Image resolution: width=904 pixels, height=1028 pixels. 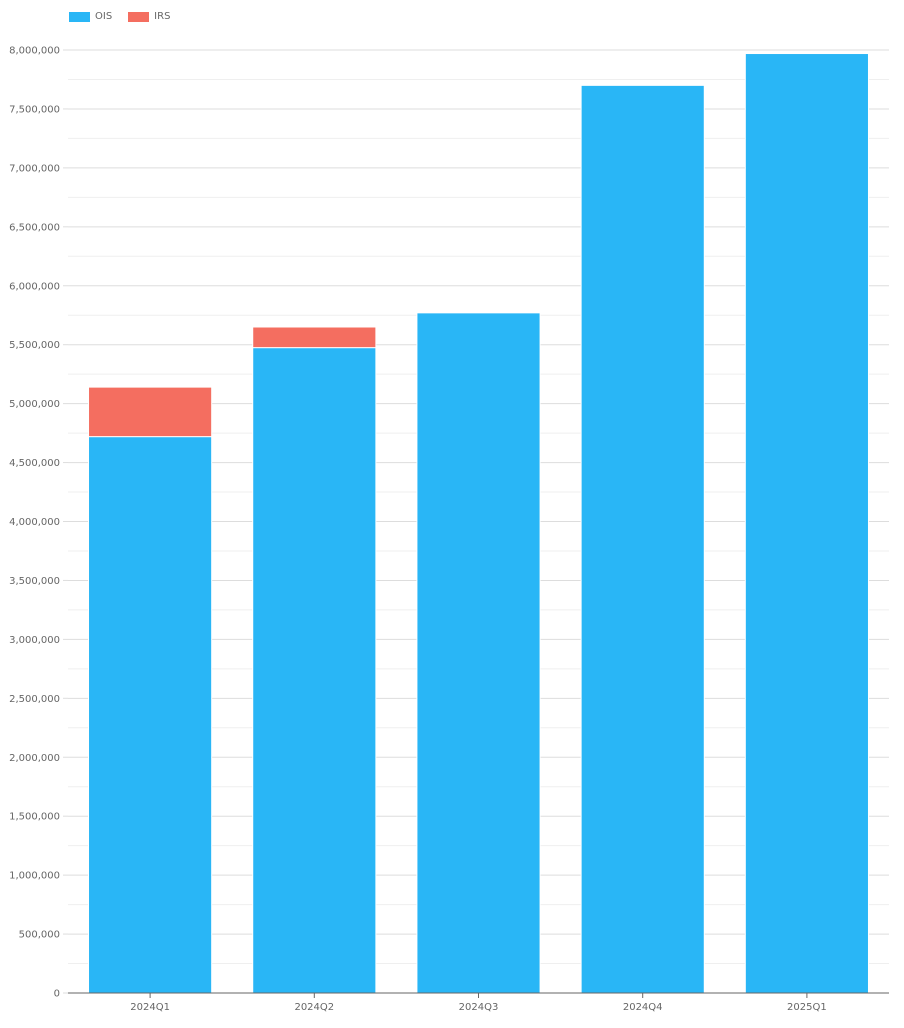 I want to click on y-tick-label: 4,000,000, so click(x=34, y=522).